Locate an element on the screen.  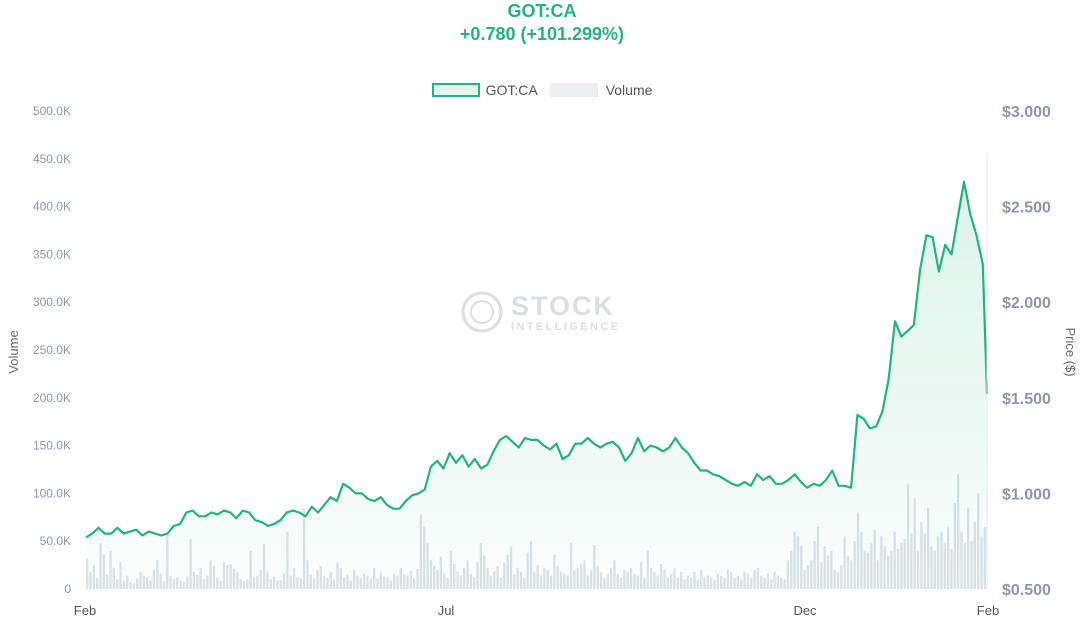
x-tick-label: Dec is located at coordinates (805, 610).